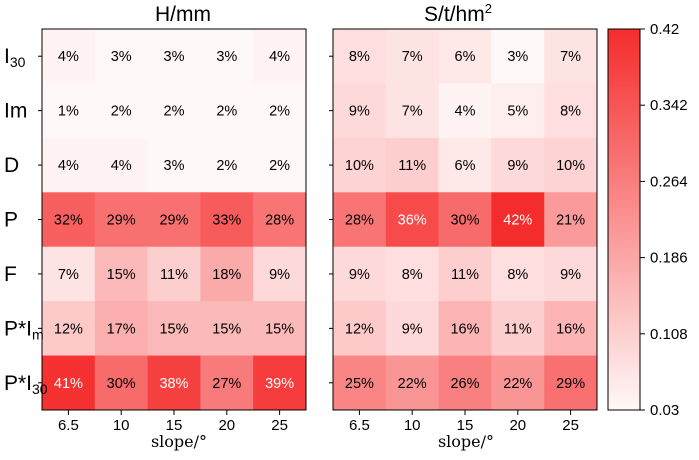 This screenshot has height=460, width=699. I want to click on cell-value-label: 29%, so click(570, 384).